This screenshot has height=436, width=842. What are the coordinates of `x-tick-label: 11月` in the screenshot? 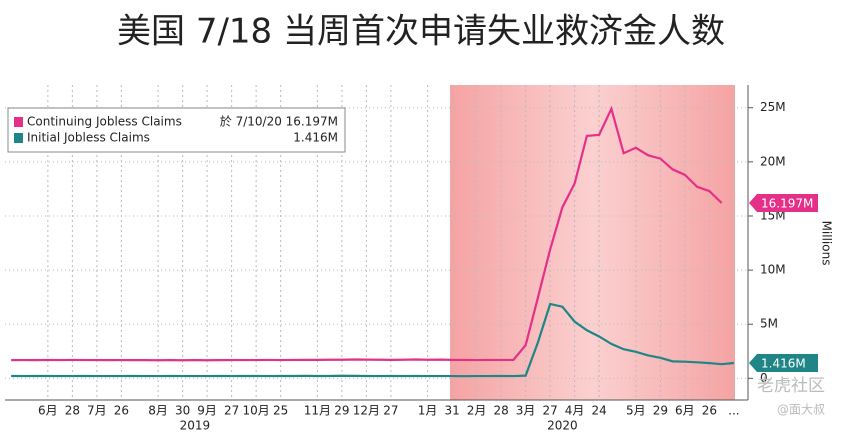 It's located at (317, 411).